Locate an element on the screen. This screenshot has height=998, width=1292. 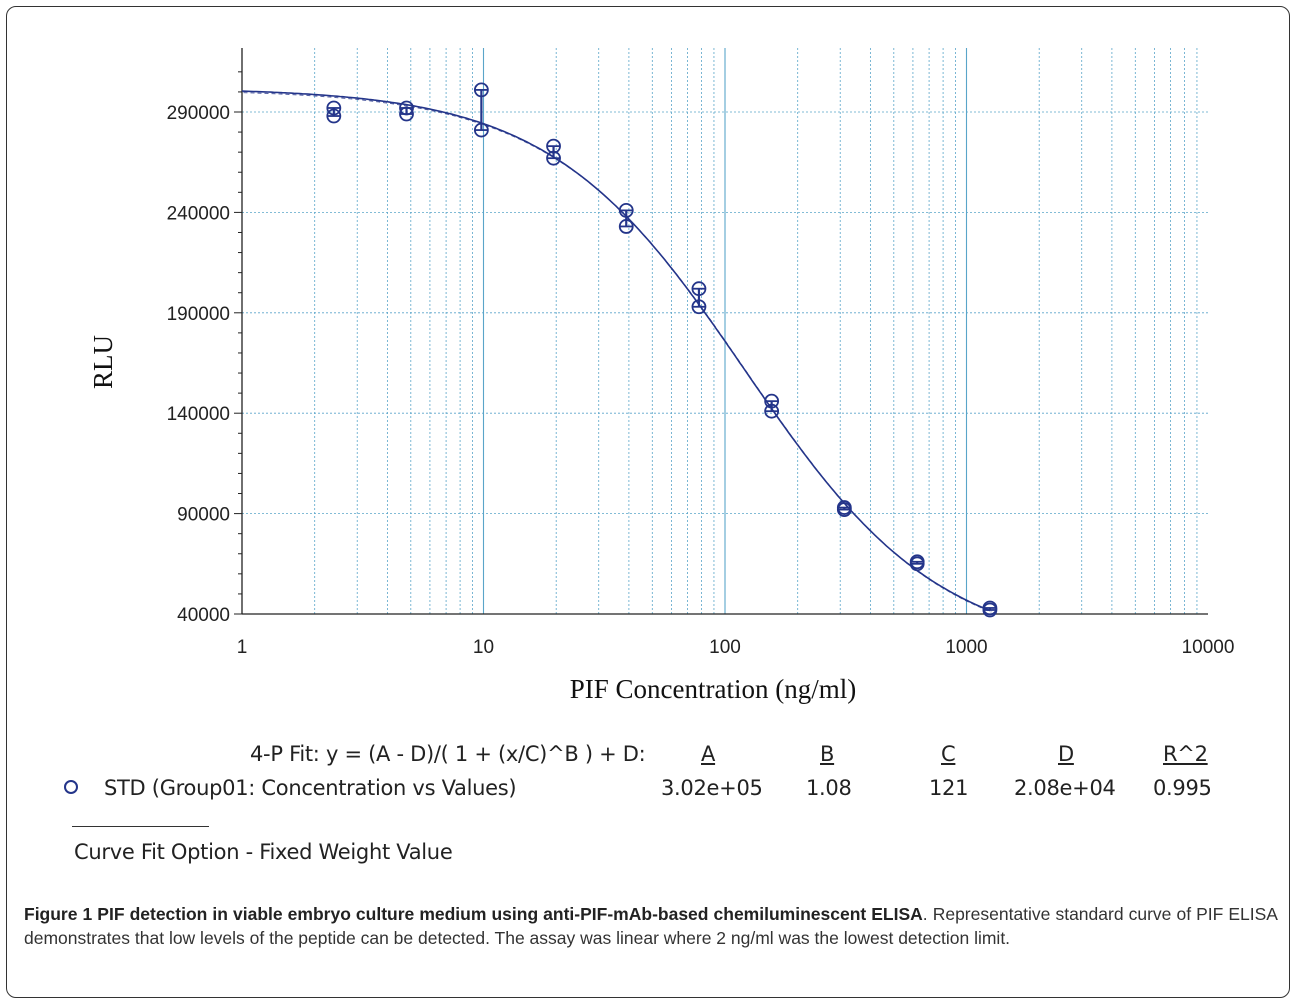
legend-series-label: STD (Group01: Concentration vs Values) is located at coordinates (310, 788).